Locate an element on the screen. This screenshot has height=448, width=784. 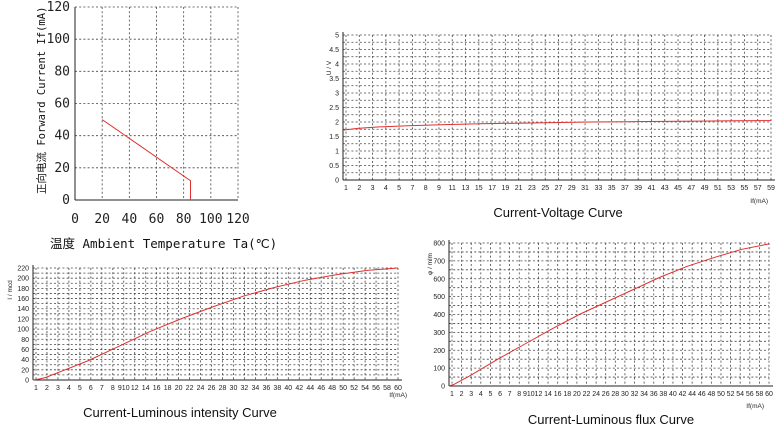
y-axis-unit-label: φ / mlm is located at coordinates (430, 264).